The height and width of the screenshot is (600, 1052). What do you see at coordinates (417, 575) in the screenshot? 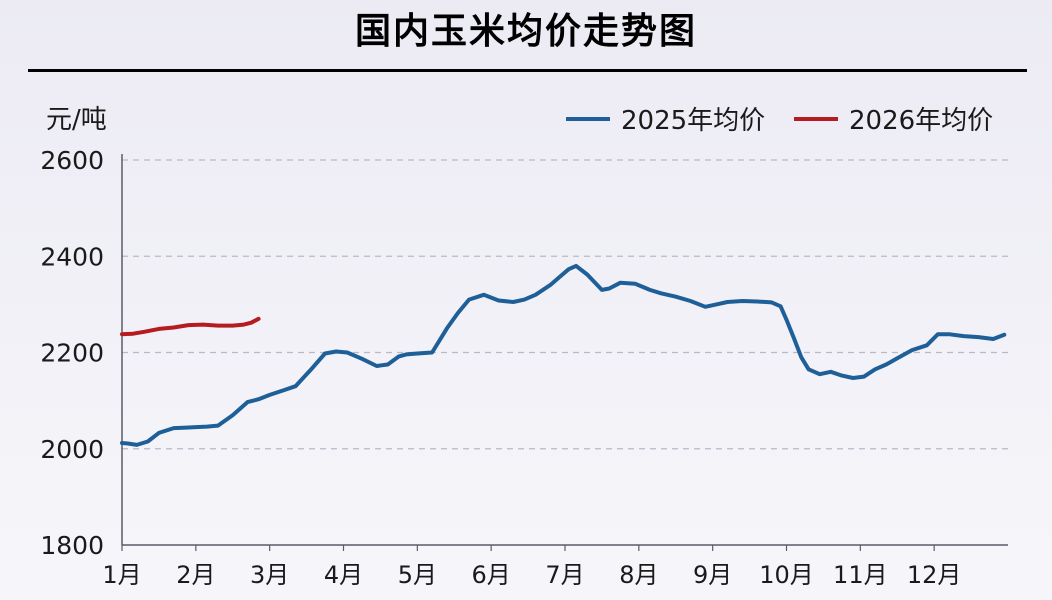
I see `x-tick-label: 5月` at bounding box center [417, 575].